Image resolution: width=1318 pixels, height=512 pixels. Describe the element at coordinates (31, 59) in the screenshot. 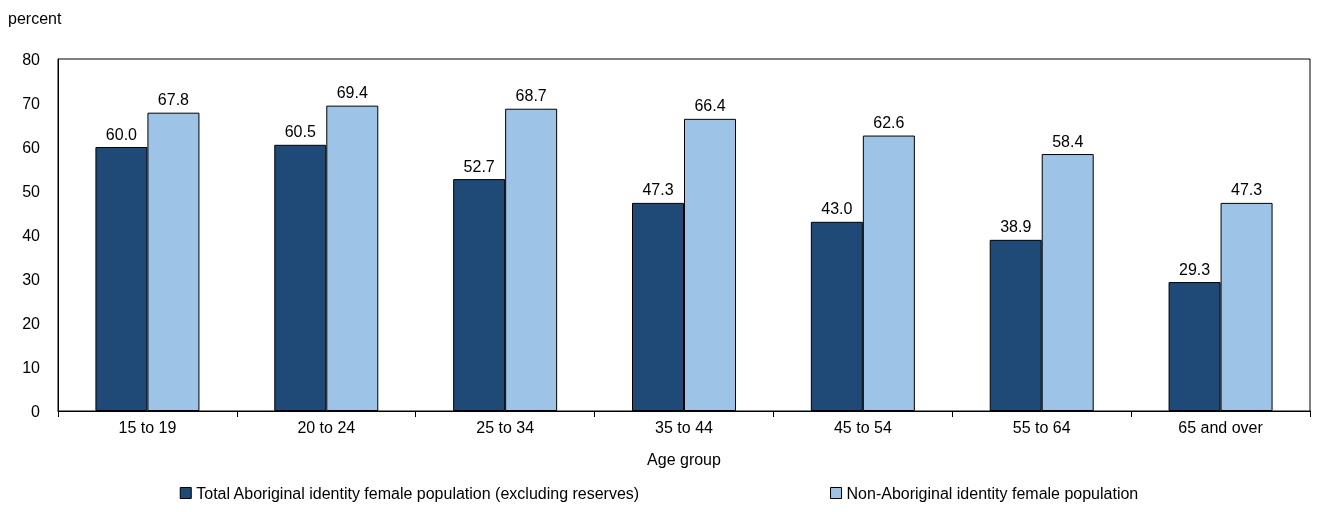

I see `y-tick-label: 80` at that location.